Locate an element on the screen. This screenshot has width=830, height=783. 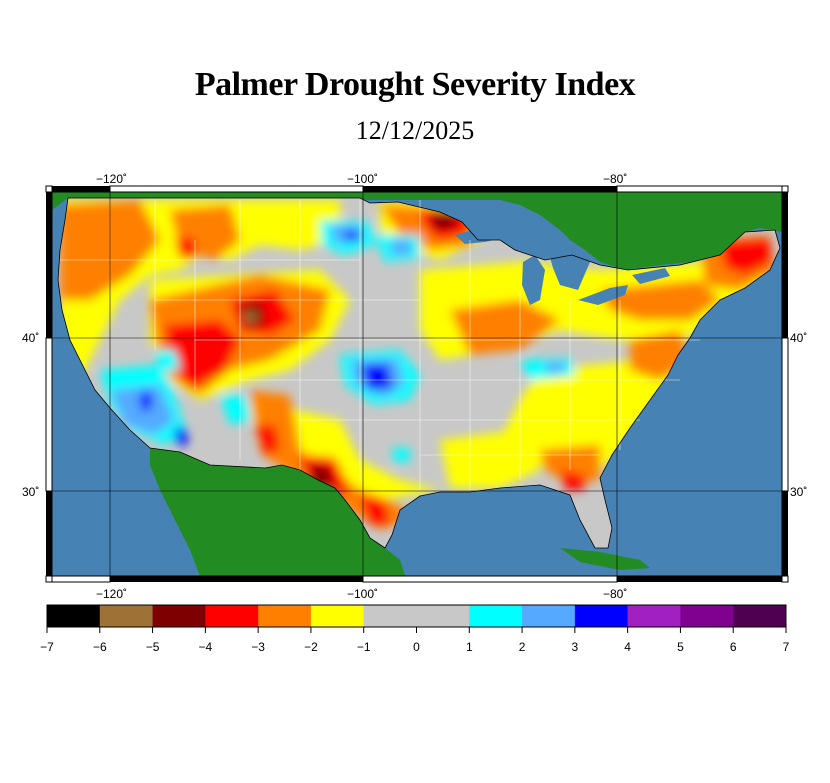
color-scale-label: 6 is located at coordinates (733, 647).